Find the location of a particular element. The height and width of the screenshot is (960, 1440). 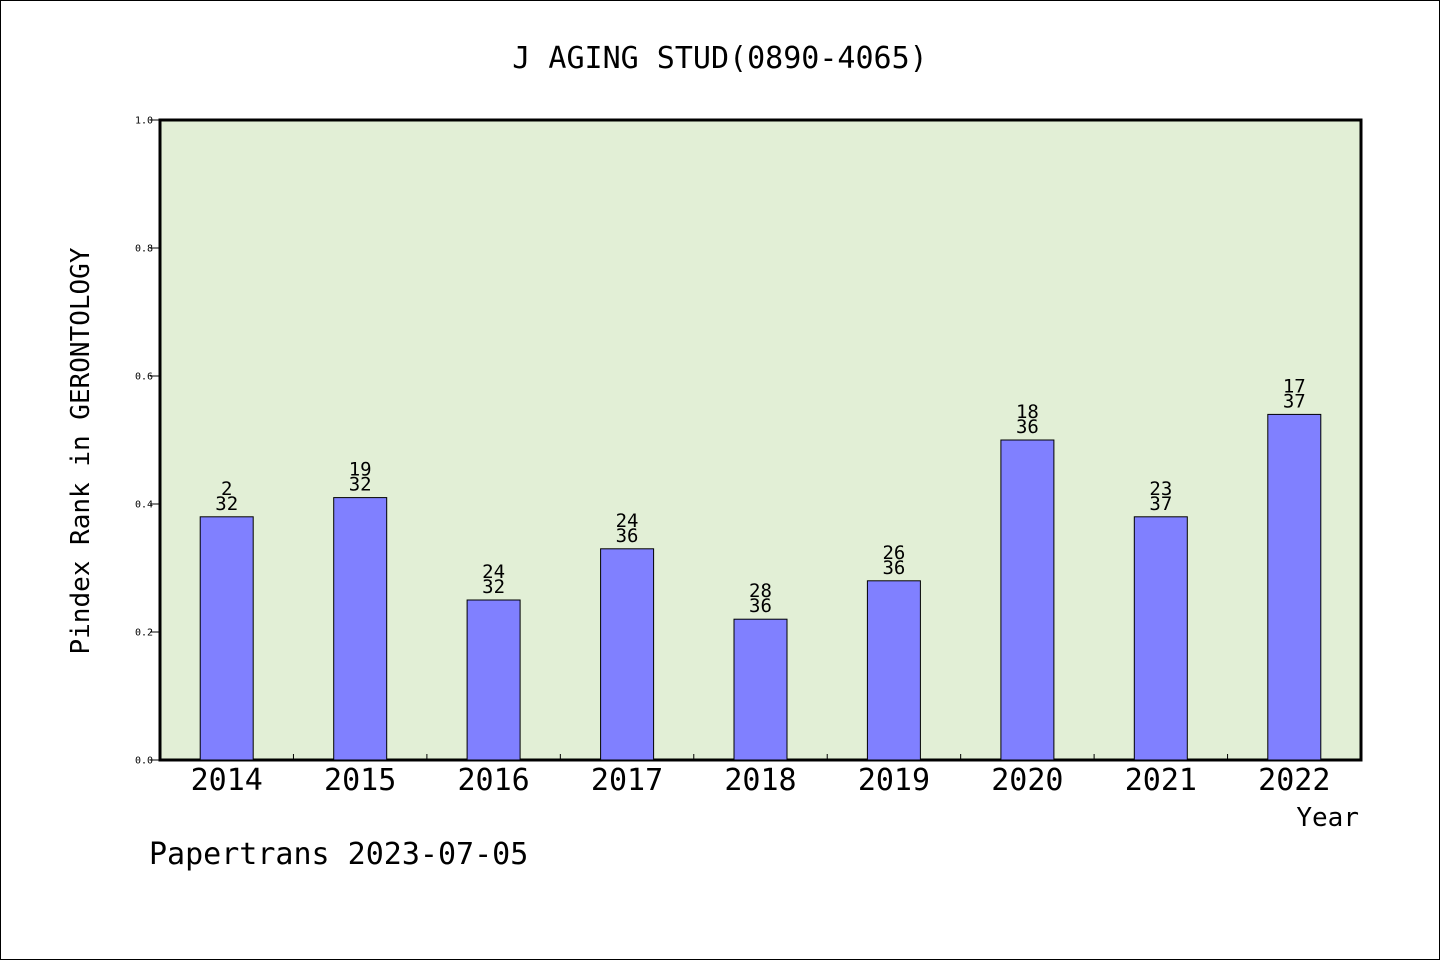

bar-rank-label: 23 is located at coordinates (1160, 489).